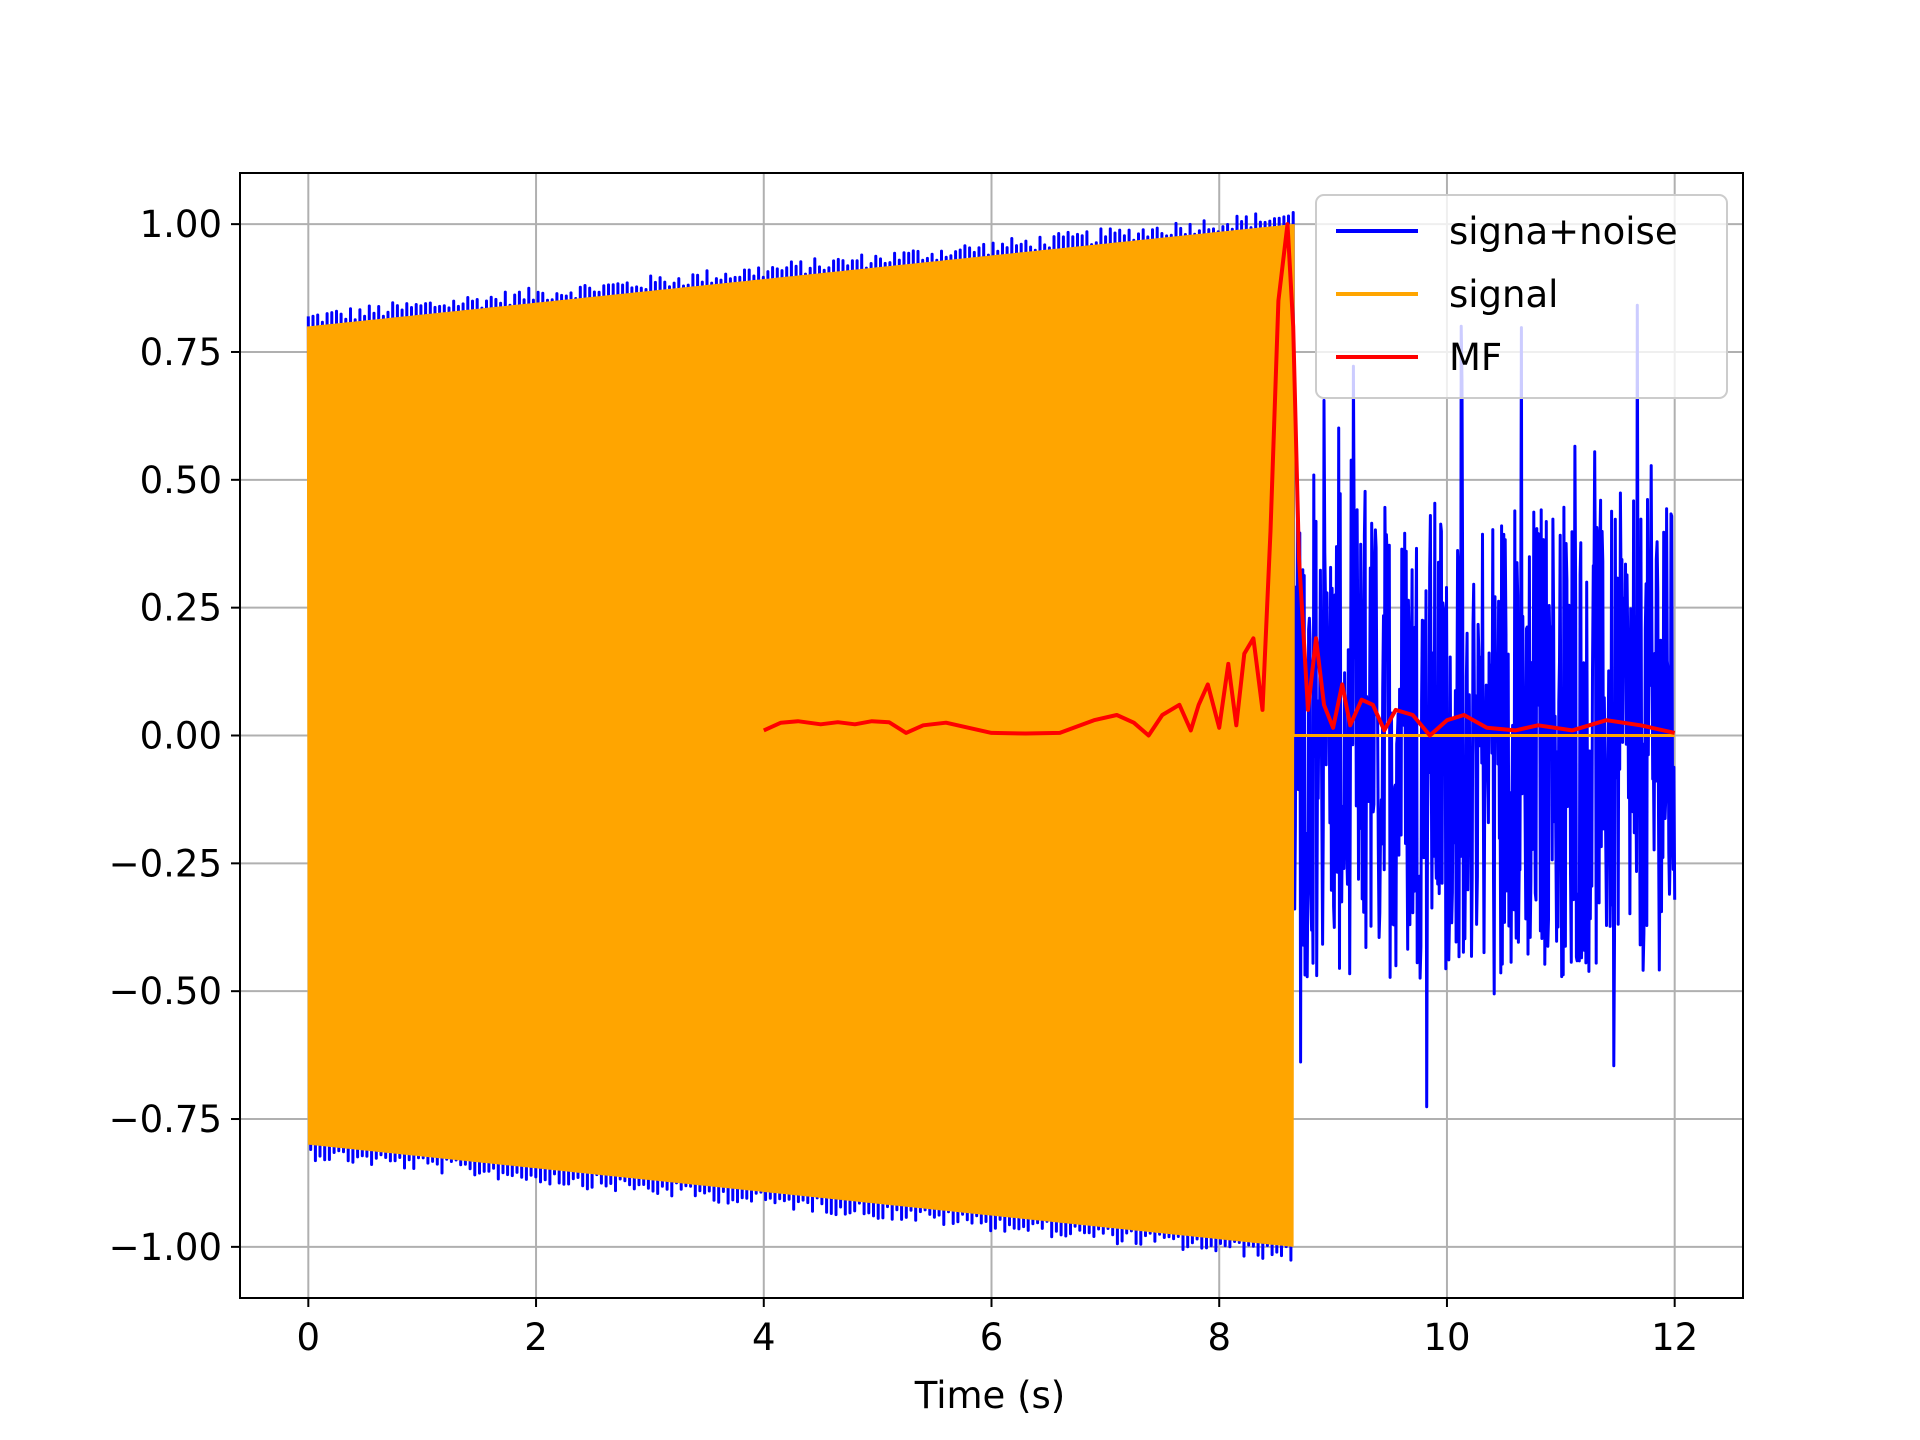 The height and width of the screenshot is (1440, 1920). Describe the element at coordinates (992, 1337) in the screenshot. I see `x-tick-label: 6` at that location.